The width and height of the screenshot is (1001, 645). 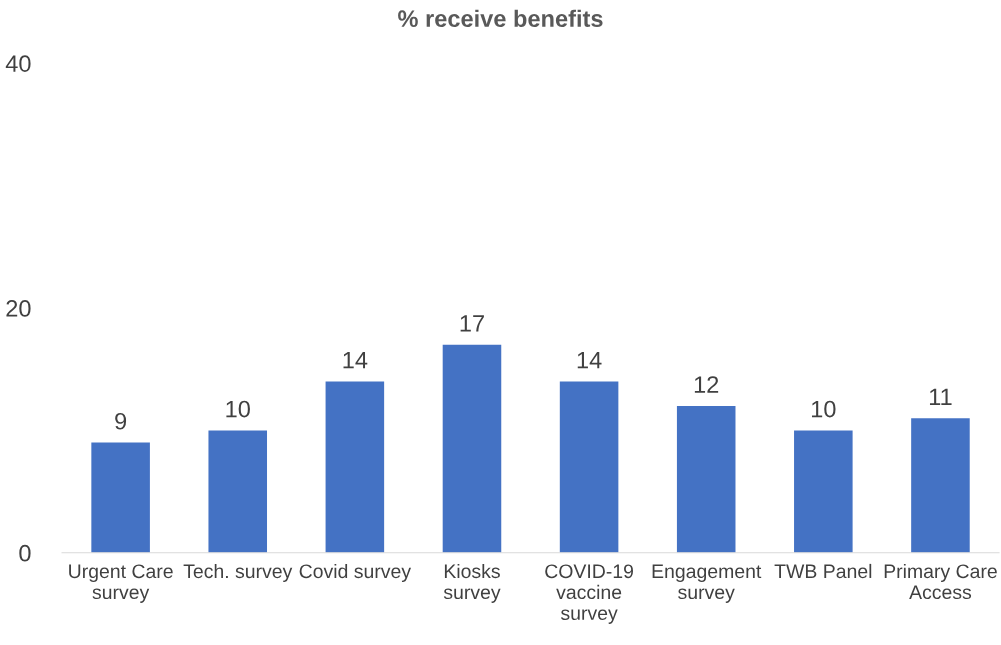 I want to click on x-tick-label: Covid survey, so click(x=355, y=572).